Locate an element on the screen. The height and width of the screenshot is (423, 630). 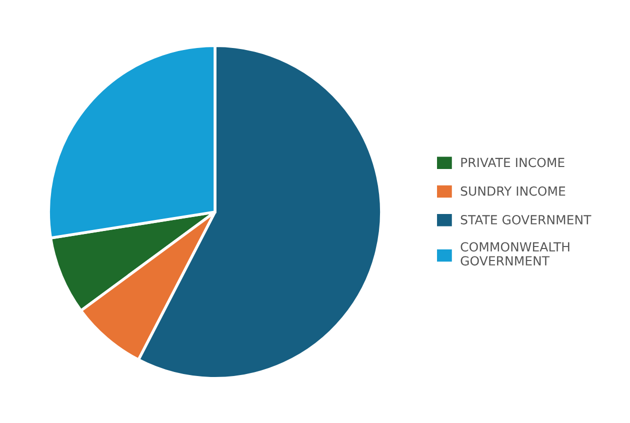
legend-label: SUNDRY INCOME is located at coordinates (513, 191).